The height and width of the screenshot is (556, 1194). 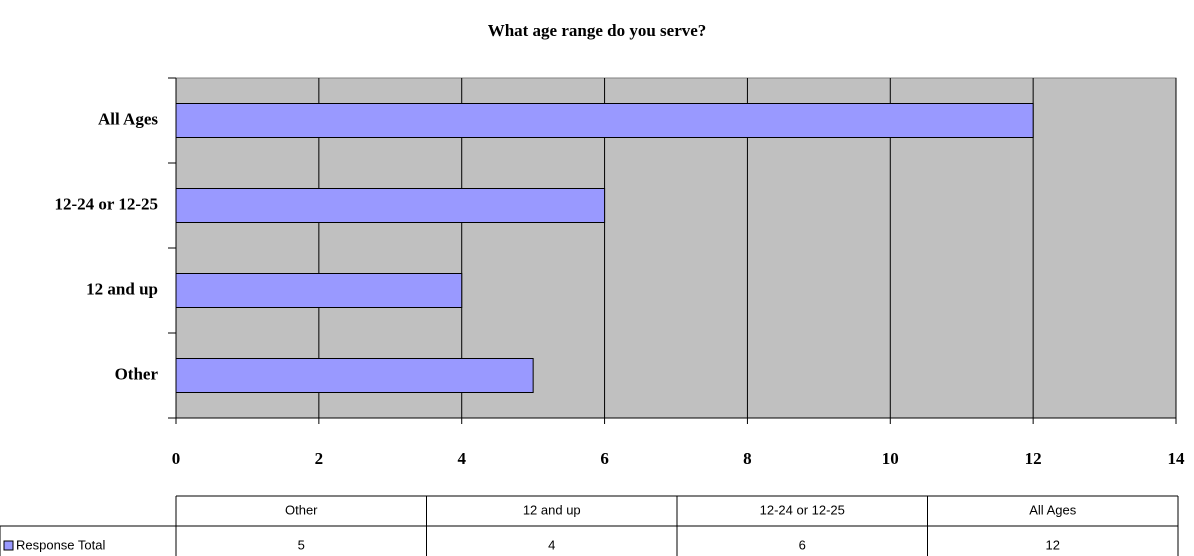 I want to click on x-tick-label: 2, so click(x=319, y=458).